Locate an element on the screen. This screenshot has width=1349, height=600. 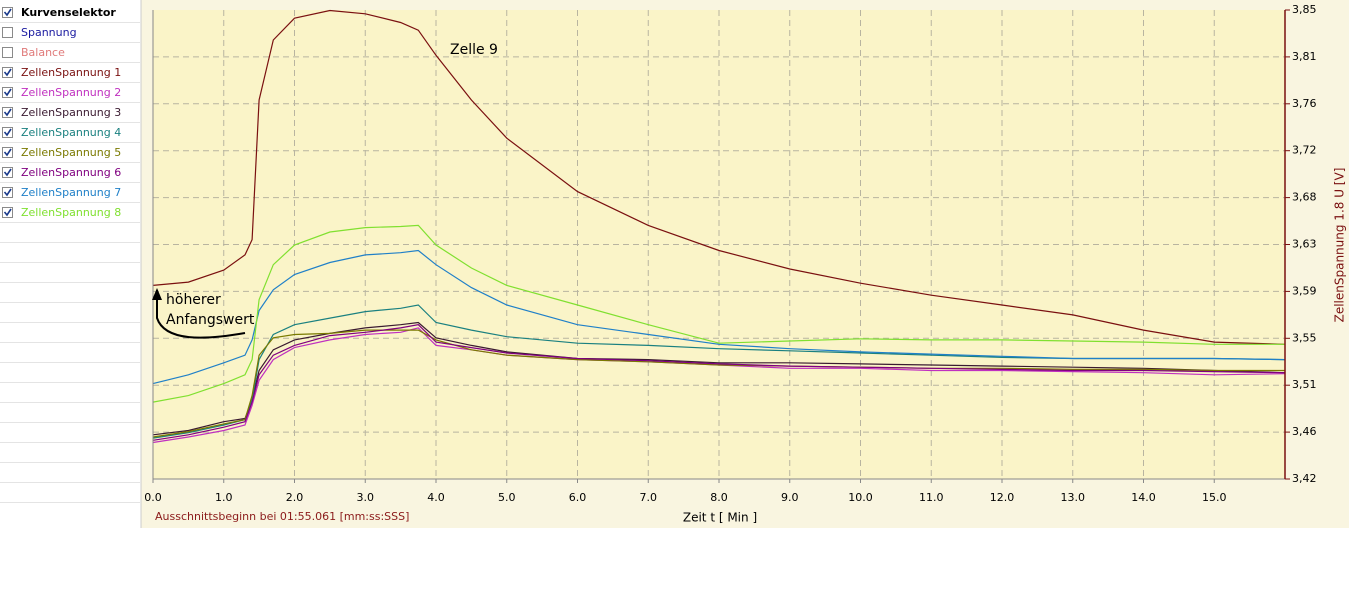
y-tick-label: 3,72 is located at coordinates (1304, 150).